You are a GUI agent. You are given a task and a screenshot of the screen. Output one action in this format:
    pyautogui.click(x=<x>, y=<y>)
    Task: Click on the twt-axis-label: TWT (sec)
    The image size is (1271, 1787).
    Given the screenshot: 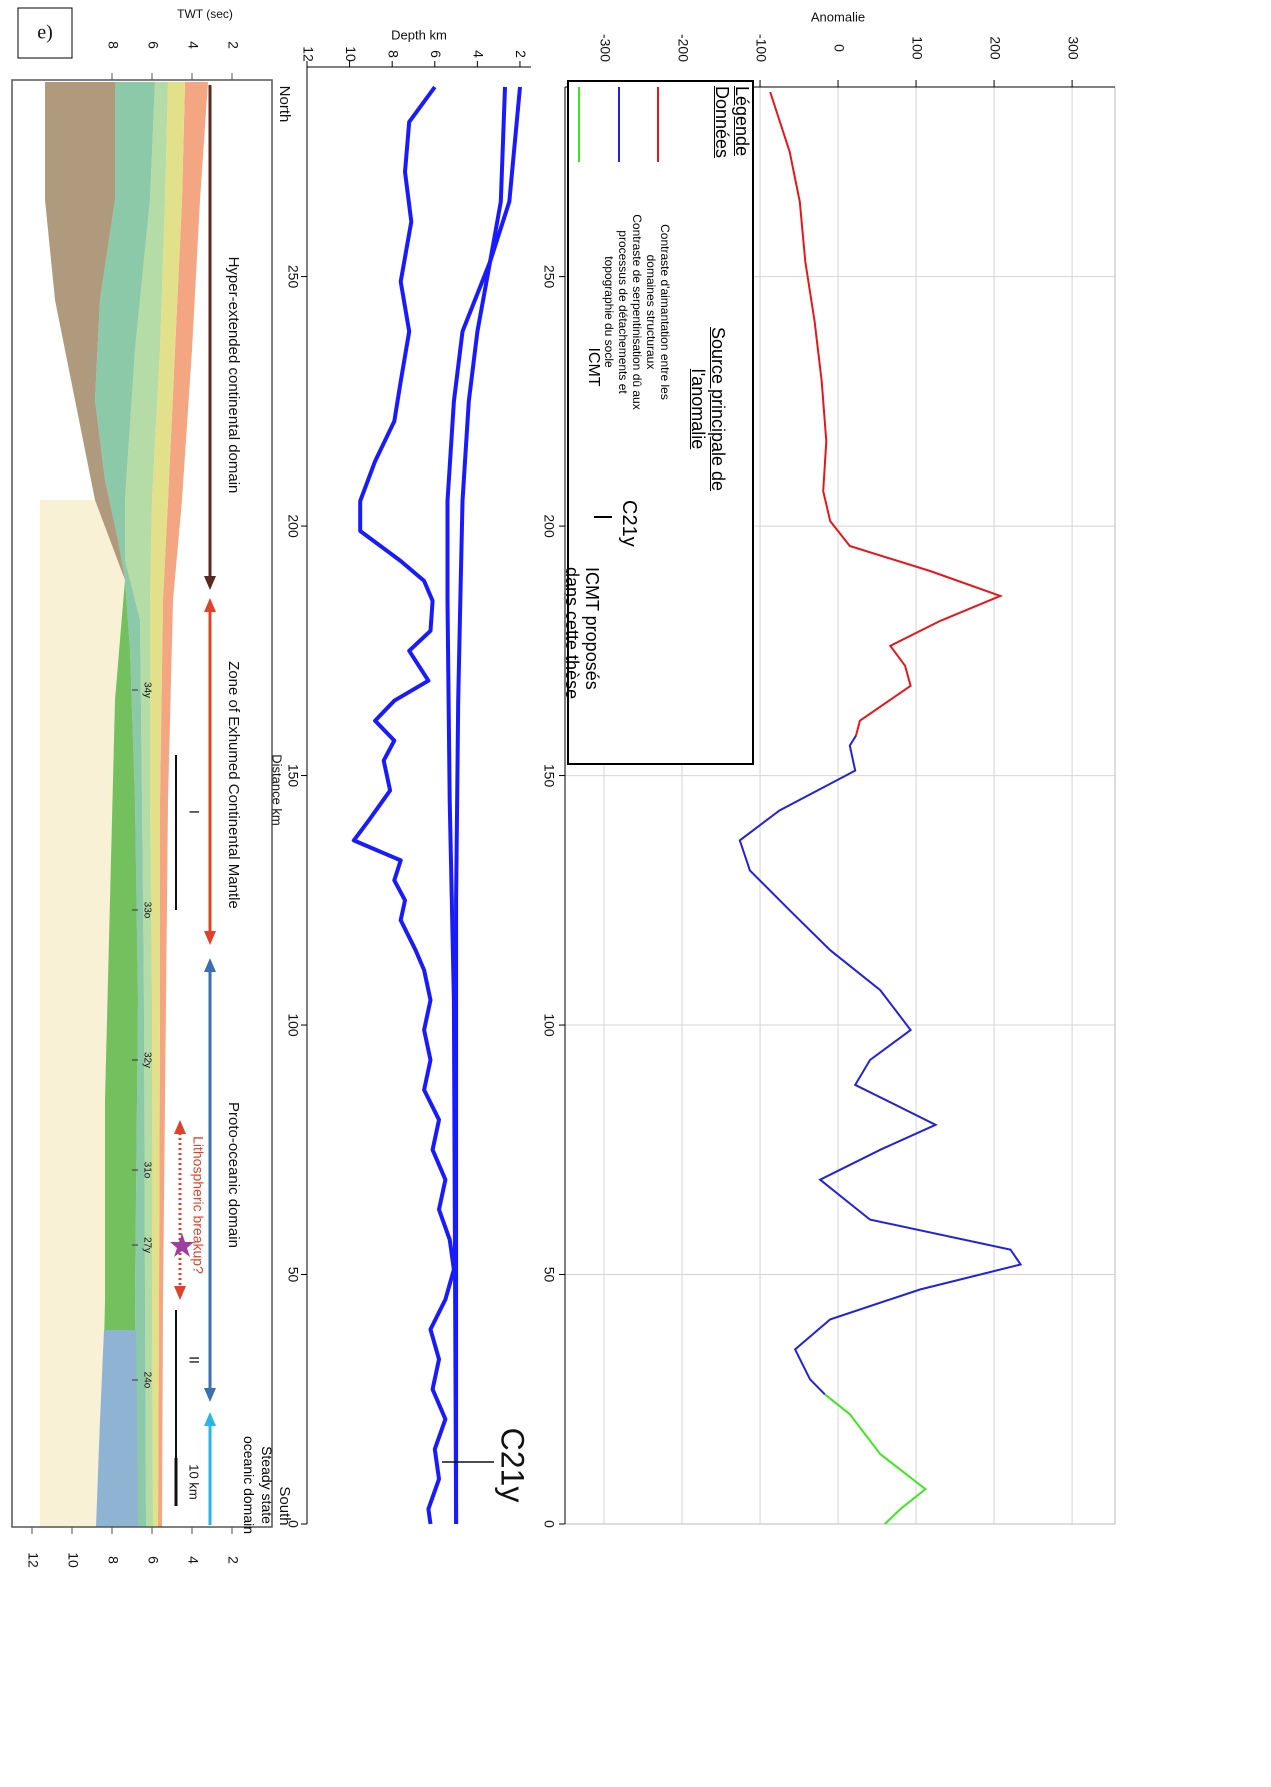 What is the action you would take?
    pyautogui.click(x=205, y=14)
    